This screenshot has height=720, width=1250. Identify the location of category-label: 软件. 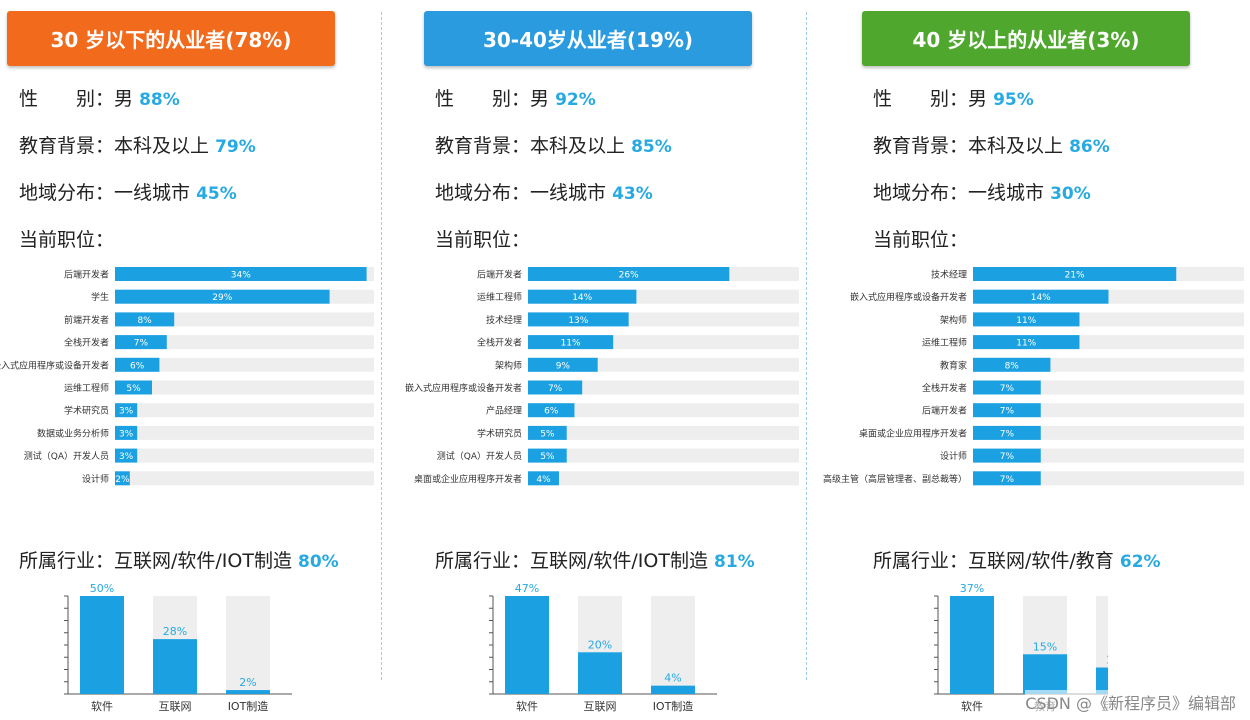
(527, 706).